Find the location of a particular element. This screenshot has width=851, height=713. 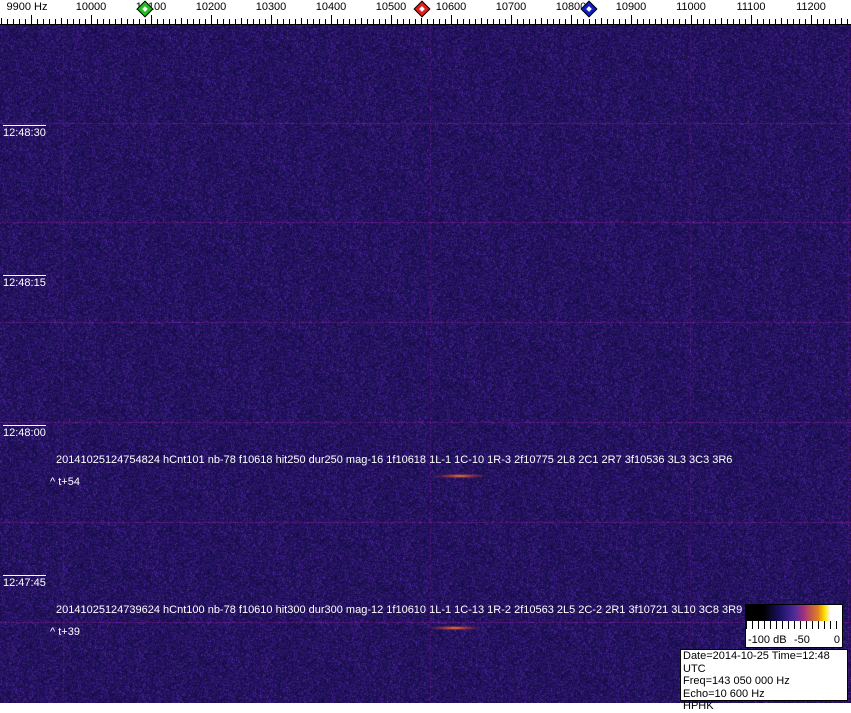

colorbar: -100 dB -50 0 is located at coordinates (794, 626).